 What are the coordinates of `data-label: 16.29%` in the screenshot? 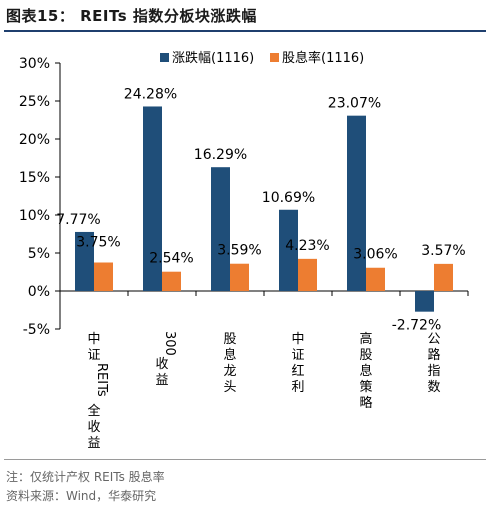 It's located at (220, 155).